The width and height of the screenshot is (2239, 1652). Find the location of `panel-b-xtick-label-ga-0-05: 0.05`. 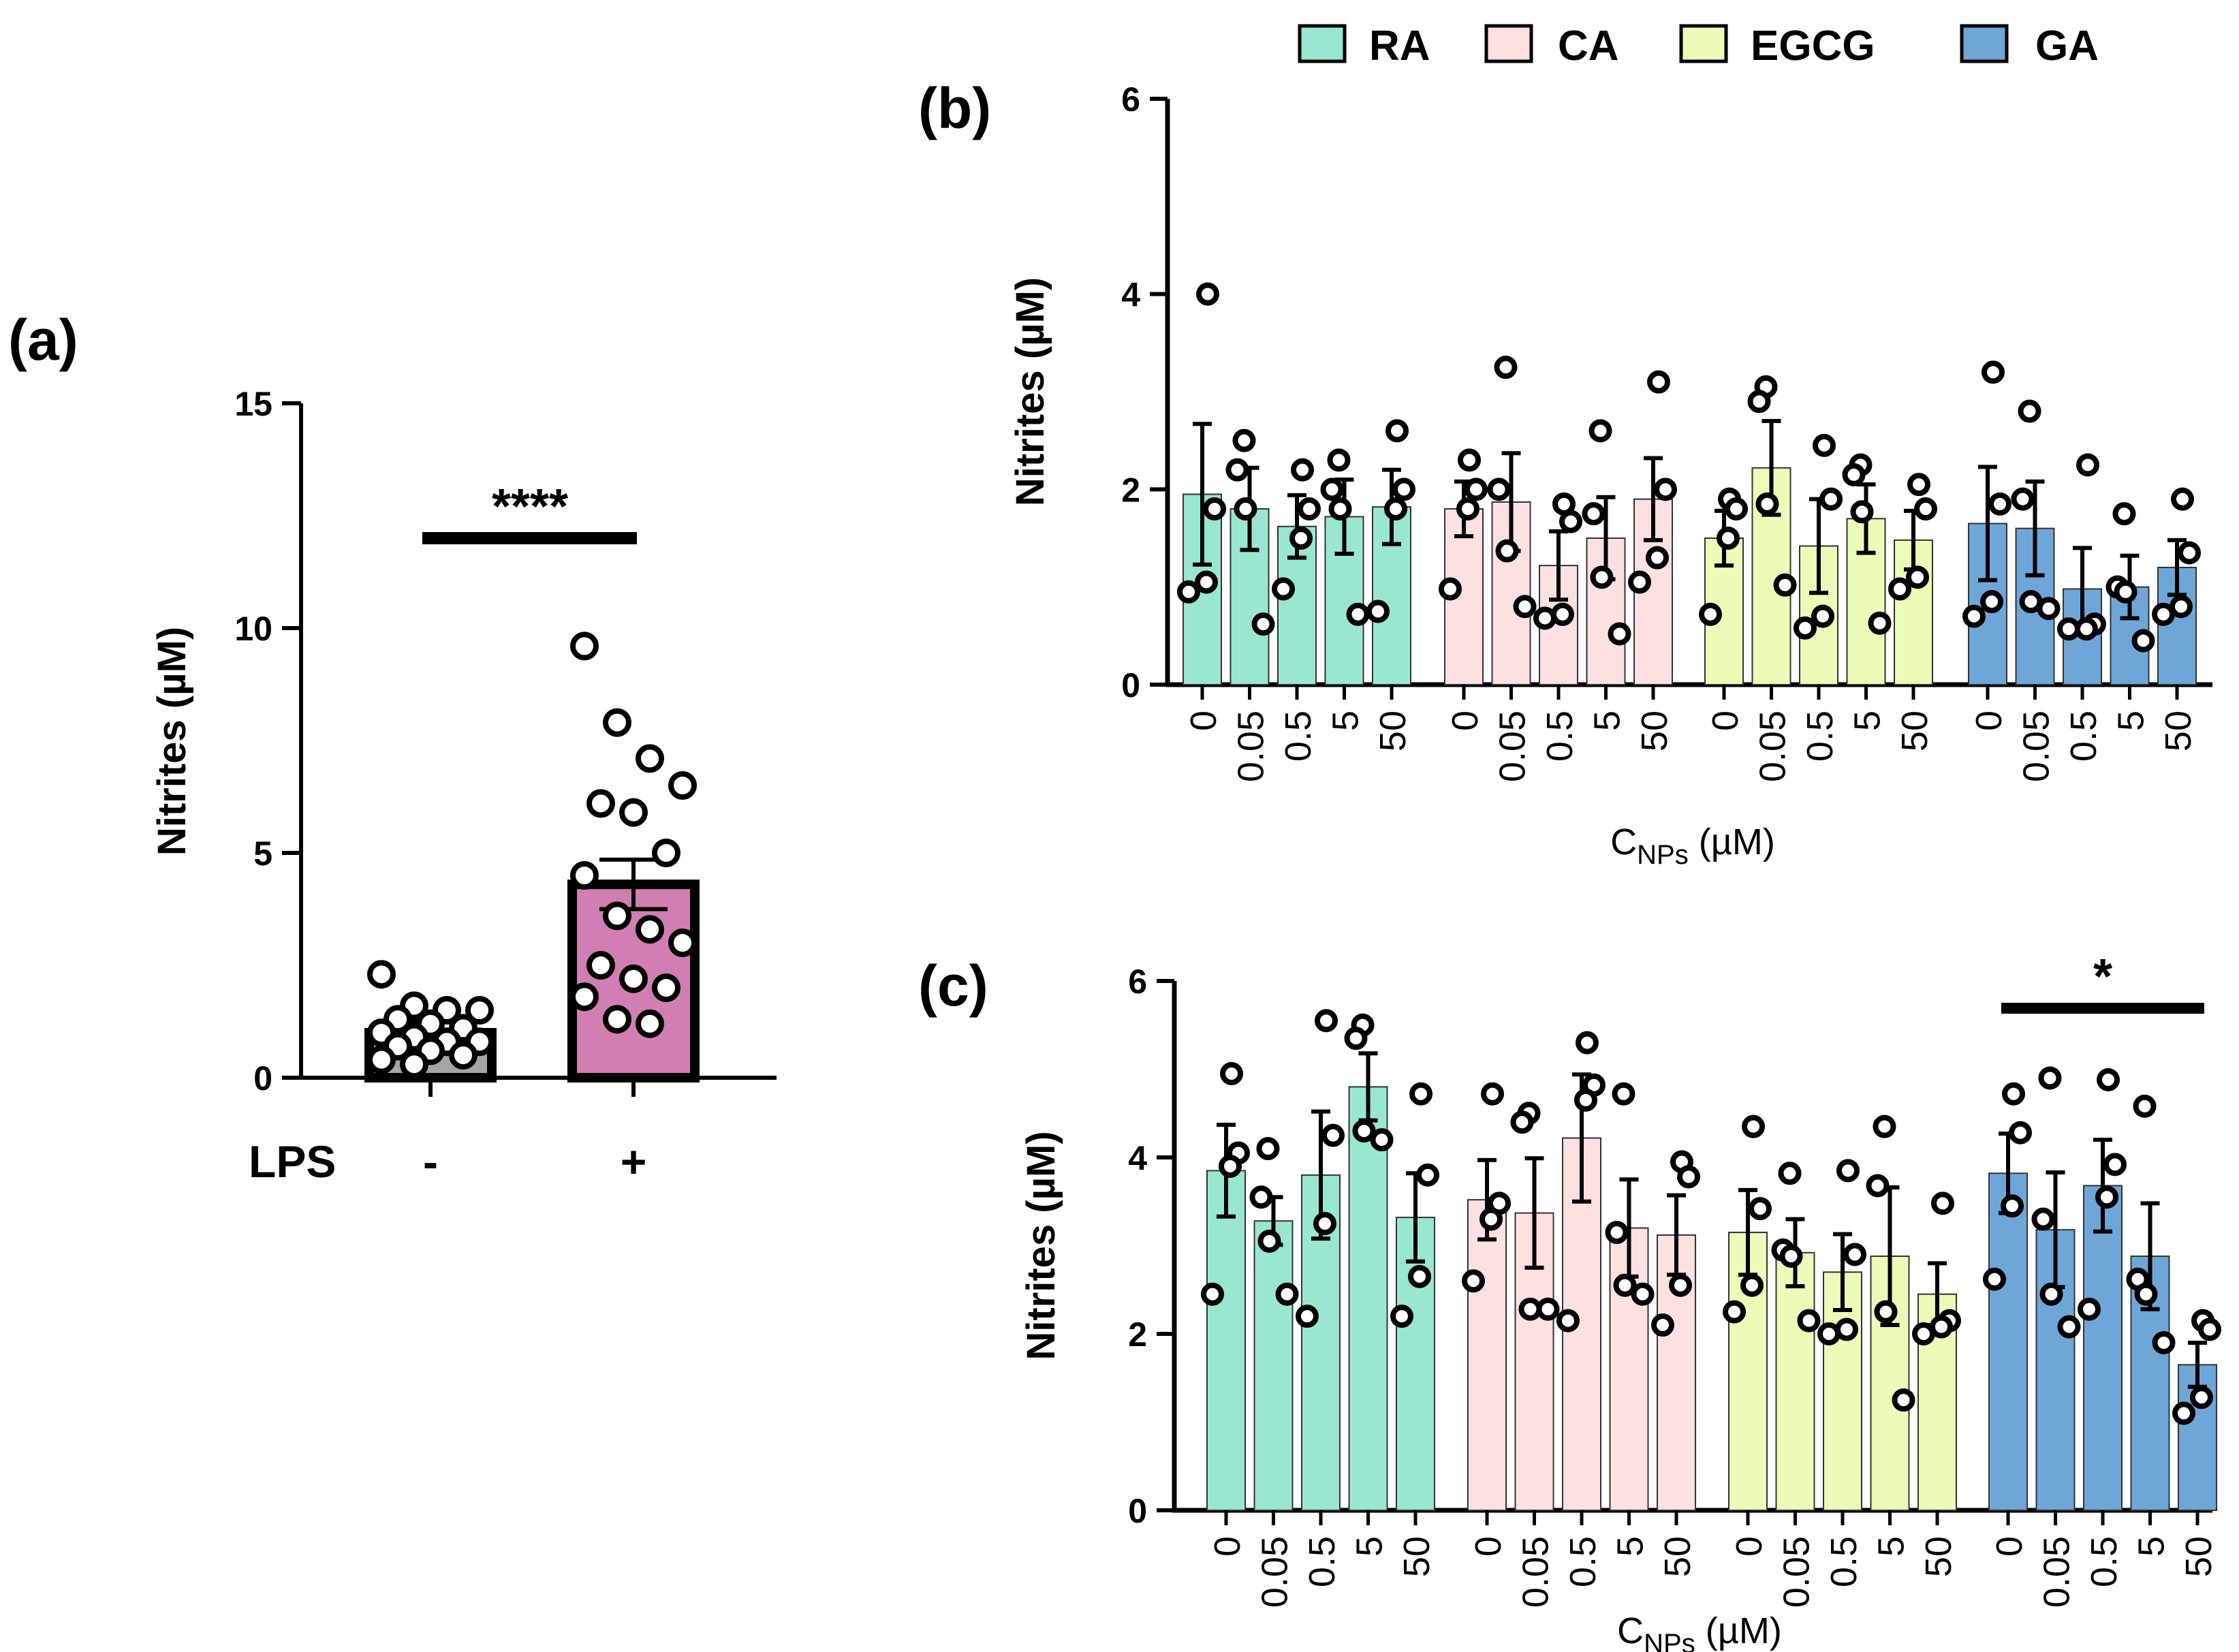

panel-b-xtick-label-ga-0-05: 0.05 is located at coordinates (2037, 746).